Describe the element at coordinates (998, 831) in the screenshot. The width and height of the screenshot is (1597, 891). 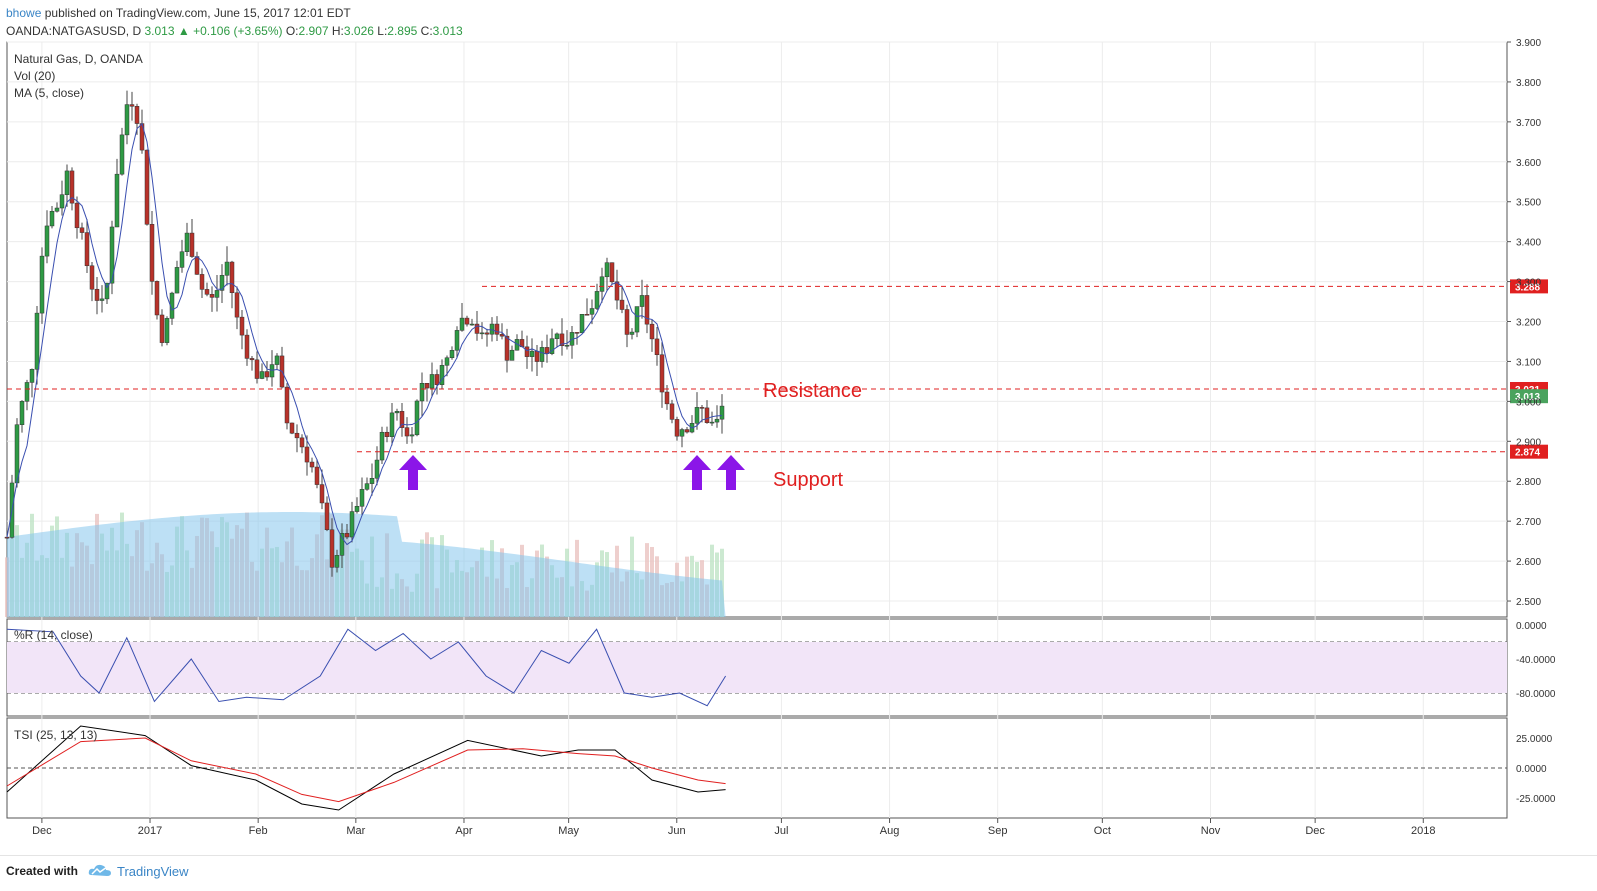
I see `time-label: Sep` at that location.